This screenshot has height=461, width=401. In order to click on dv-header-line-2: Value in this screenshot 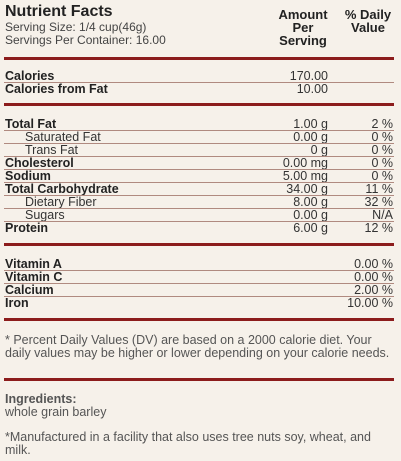, I will do `click(368, 27)`.